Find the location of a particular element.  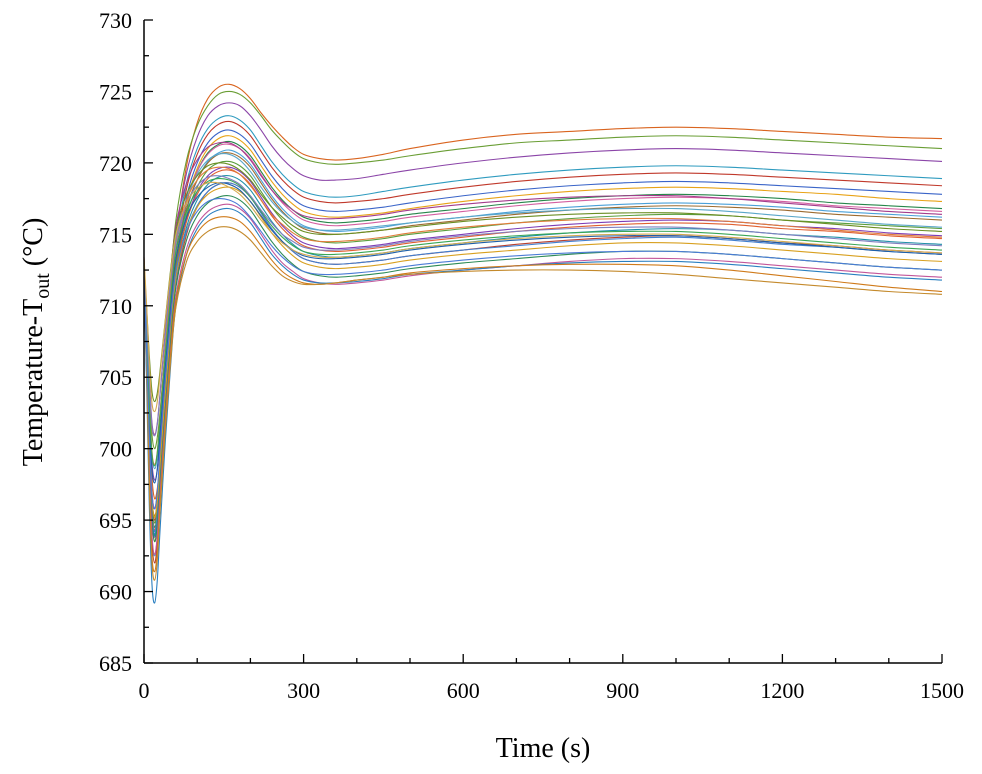

y-axis-title-subscript: out is located at coordinates (43, 286).